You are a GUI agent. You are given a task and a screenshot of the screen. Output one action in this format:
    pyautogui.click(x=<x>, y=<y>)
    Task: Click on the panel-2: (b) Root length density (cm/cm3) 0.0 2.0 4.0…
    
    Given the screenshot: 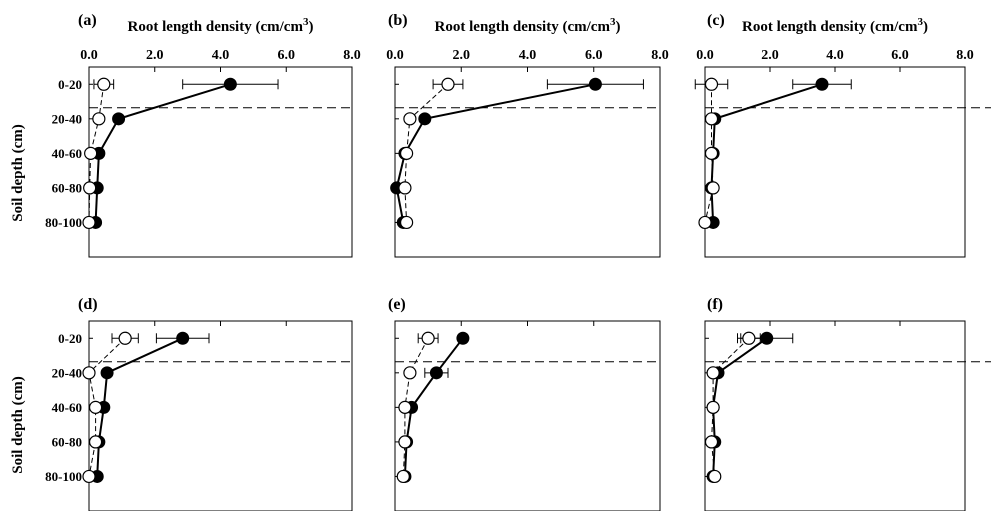 What is the action you would take?
    pyautogui.click(x=527, y=135)
    